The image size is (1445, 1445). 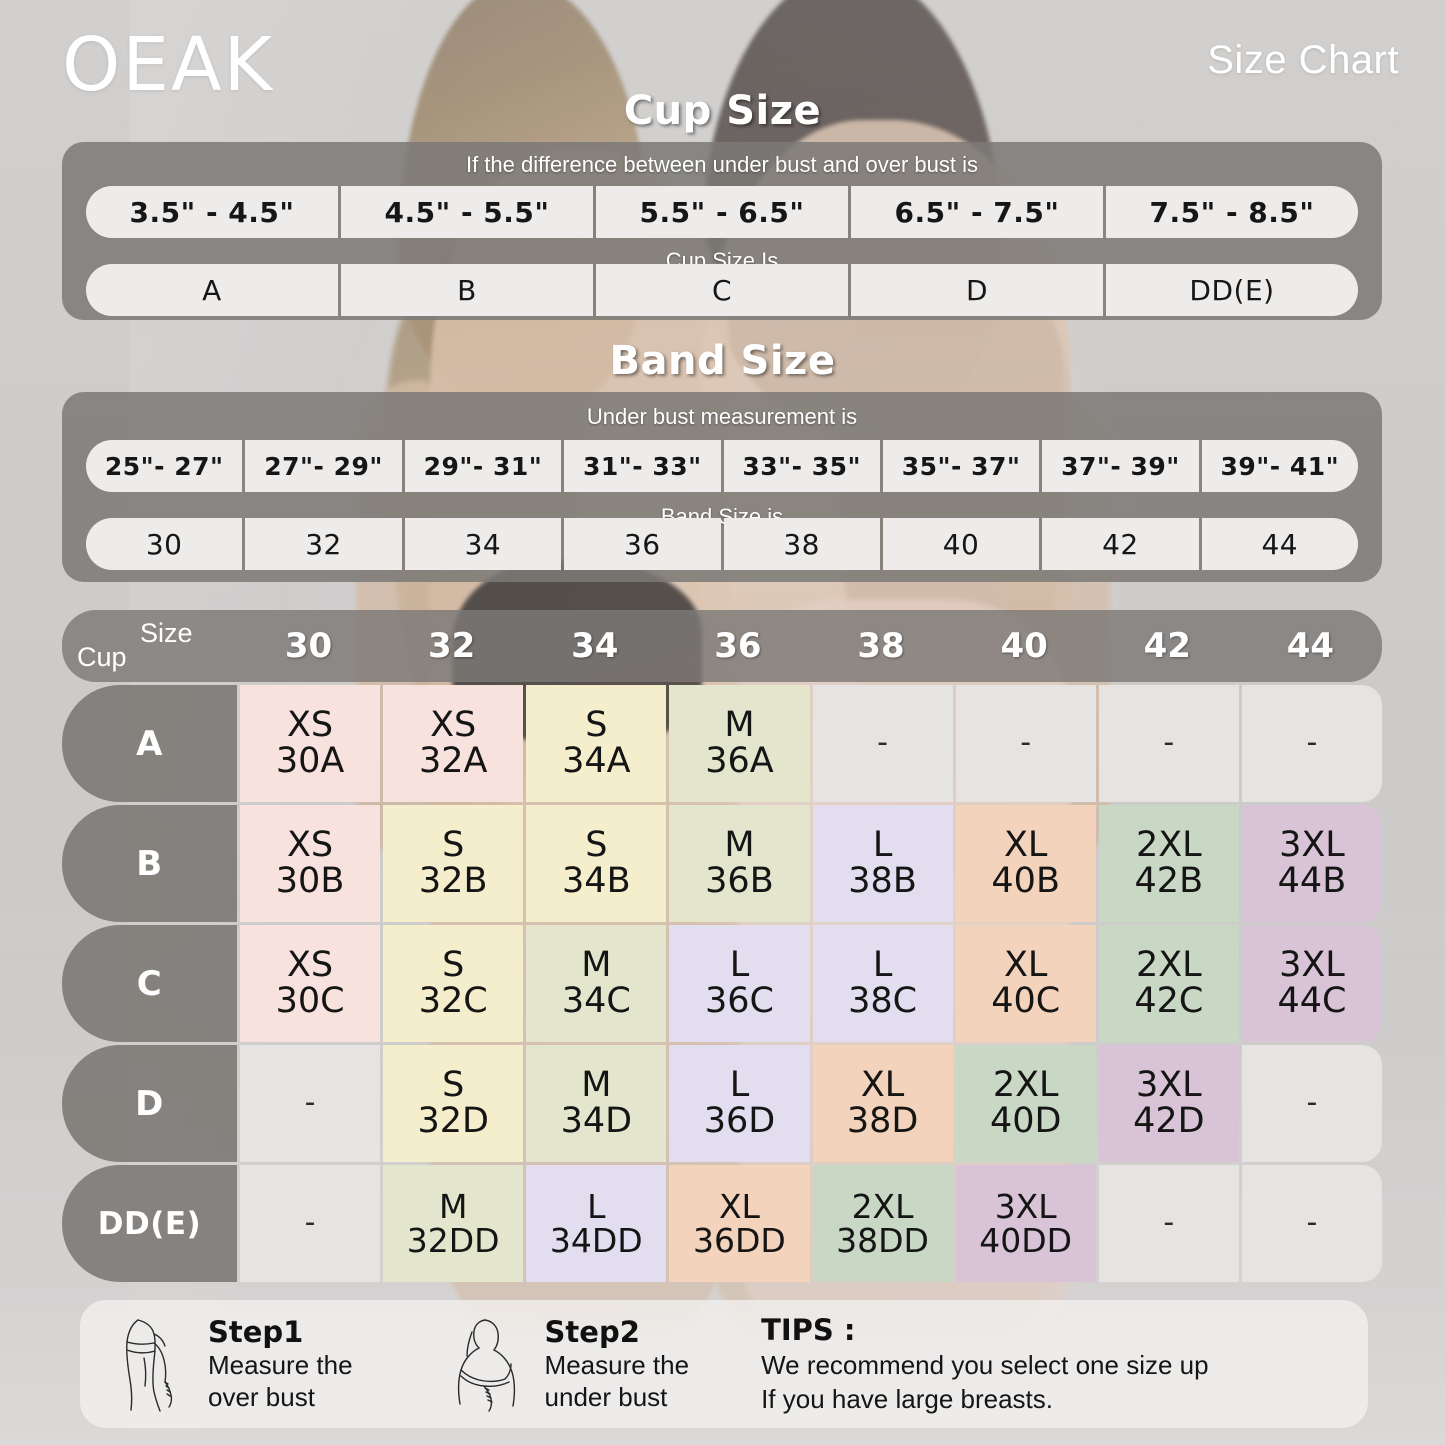 What do you see at coordinates (1120, 466) in the screenshot?
I see `band-range-cell: 37"- 39"` at bounding box center [1120, 466].